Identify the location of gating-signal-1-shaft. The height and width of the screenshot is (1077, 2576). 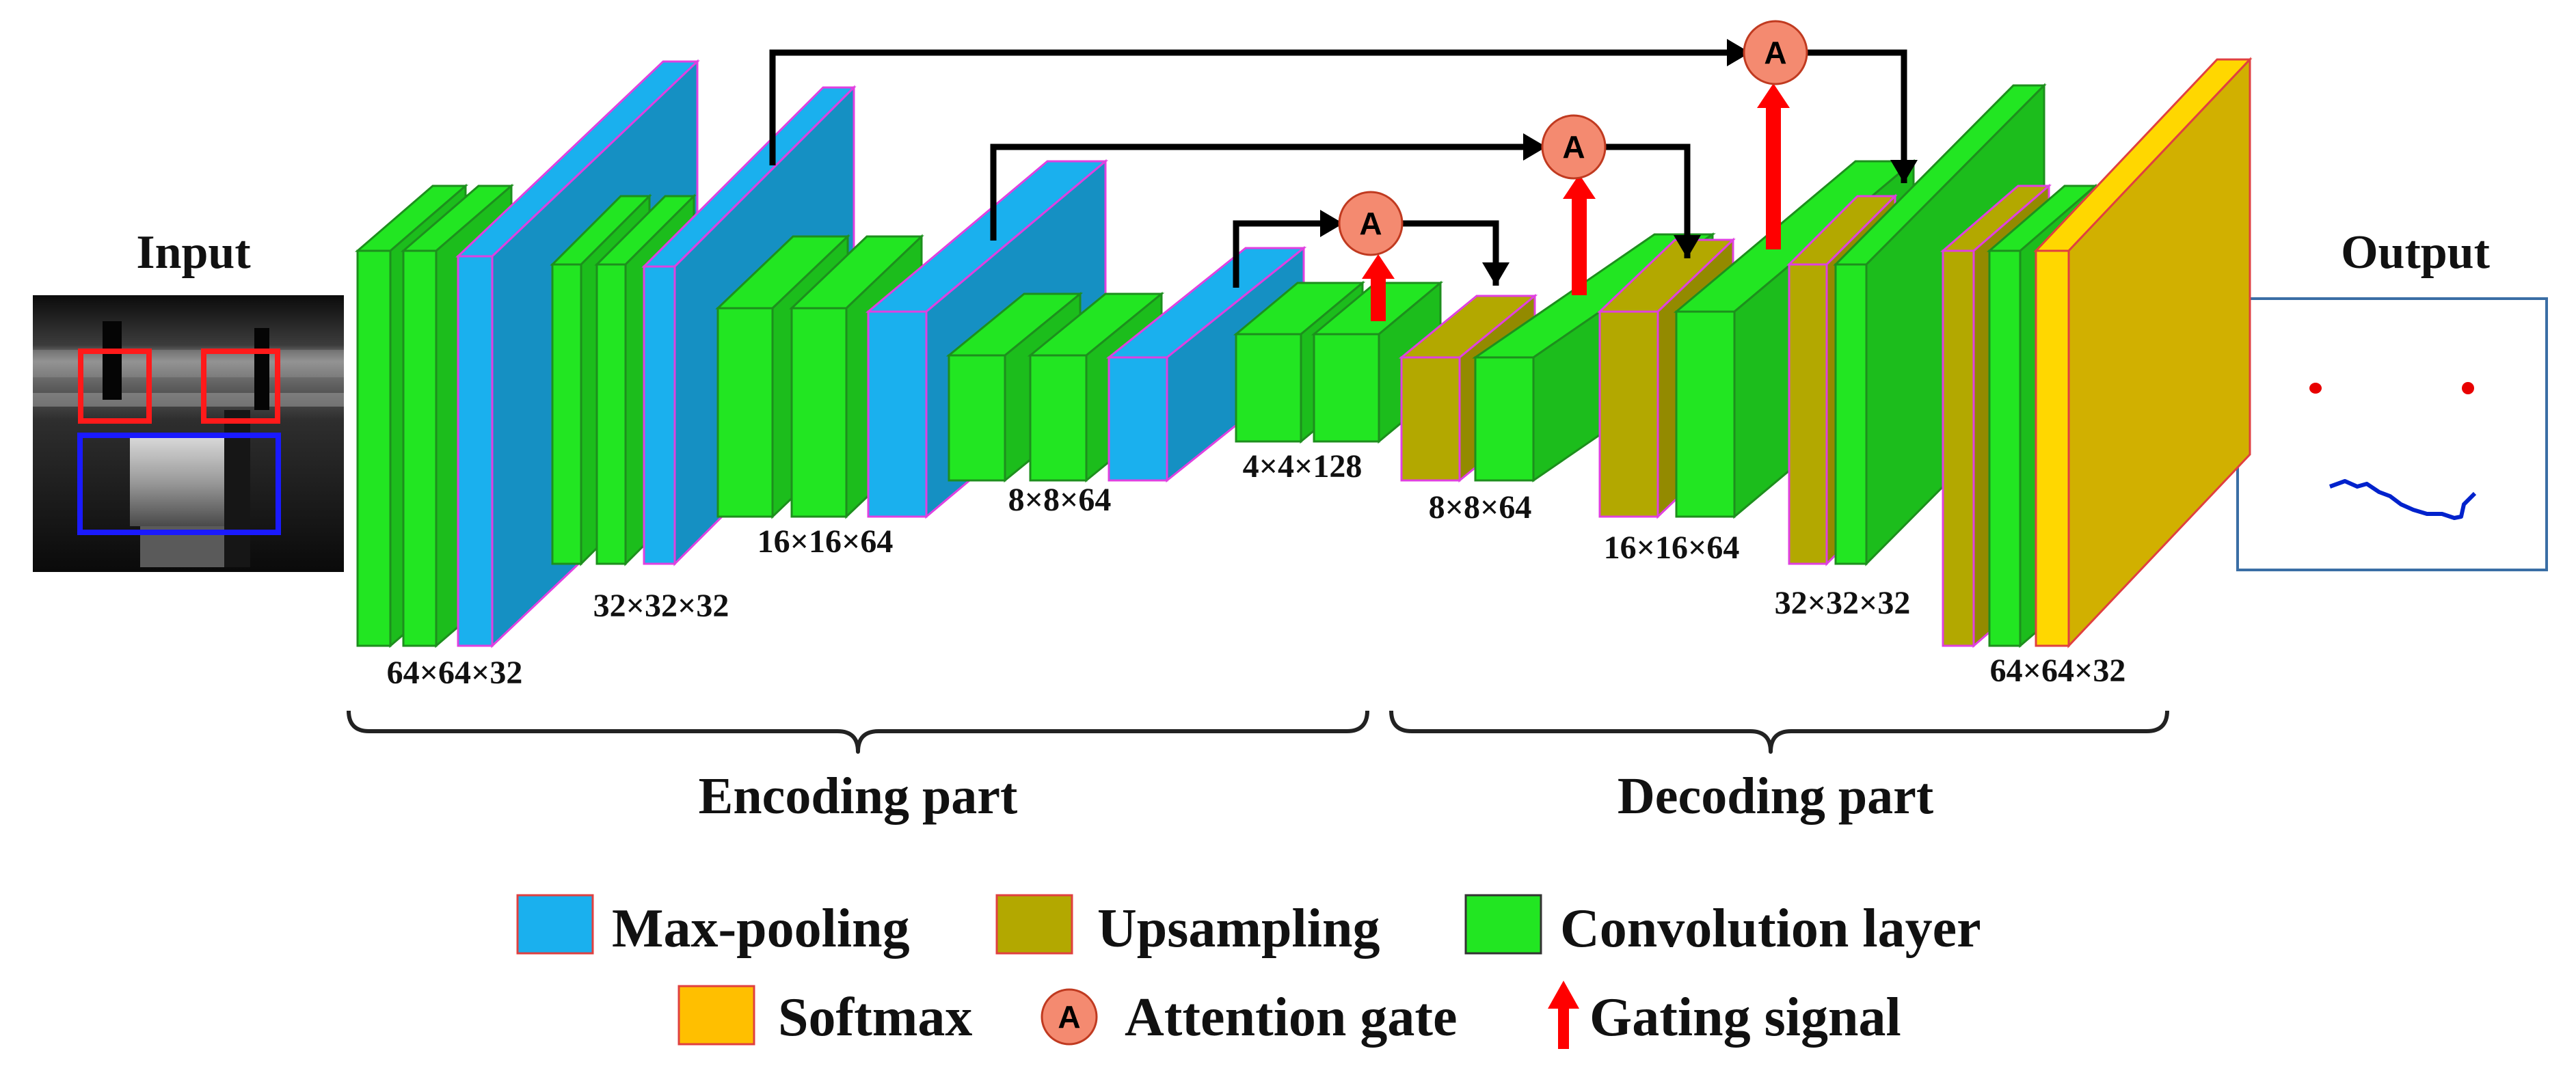
(1773, 176).